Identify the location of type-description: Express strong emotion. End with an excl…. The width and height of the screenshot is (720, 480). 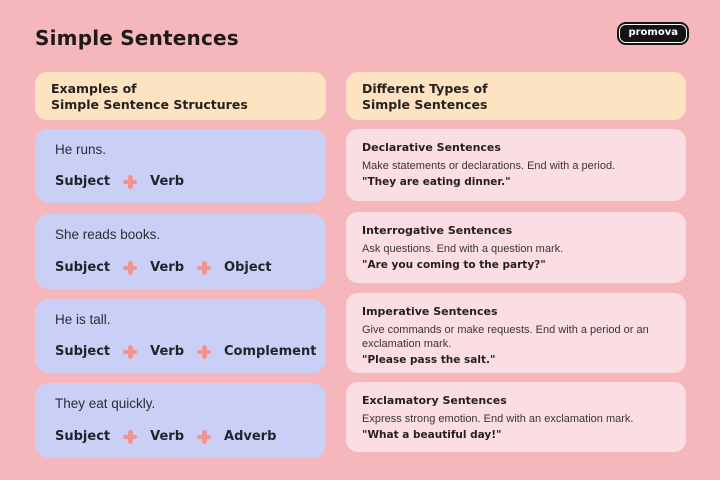
(498, 419).